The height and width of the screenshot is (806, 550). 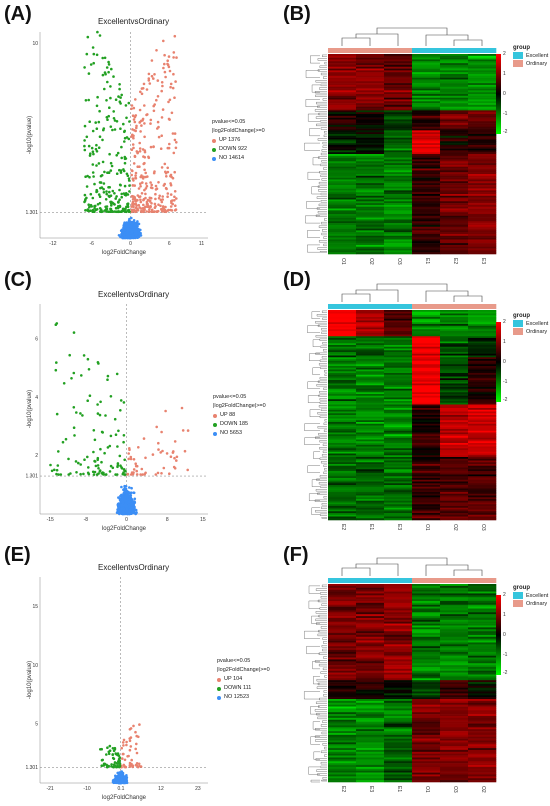 I want to click on x-tick-label: 6, so click(x=169, y=244).